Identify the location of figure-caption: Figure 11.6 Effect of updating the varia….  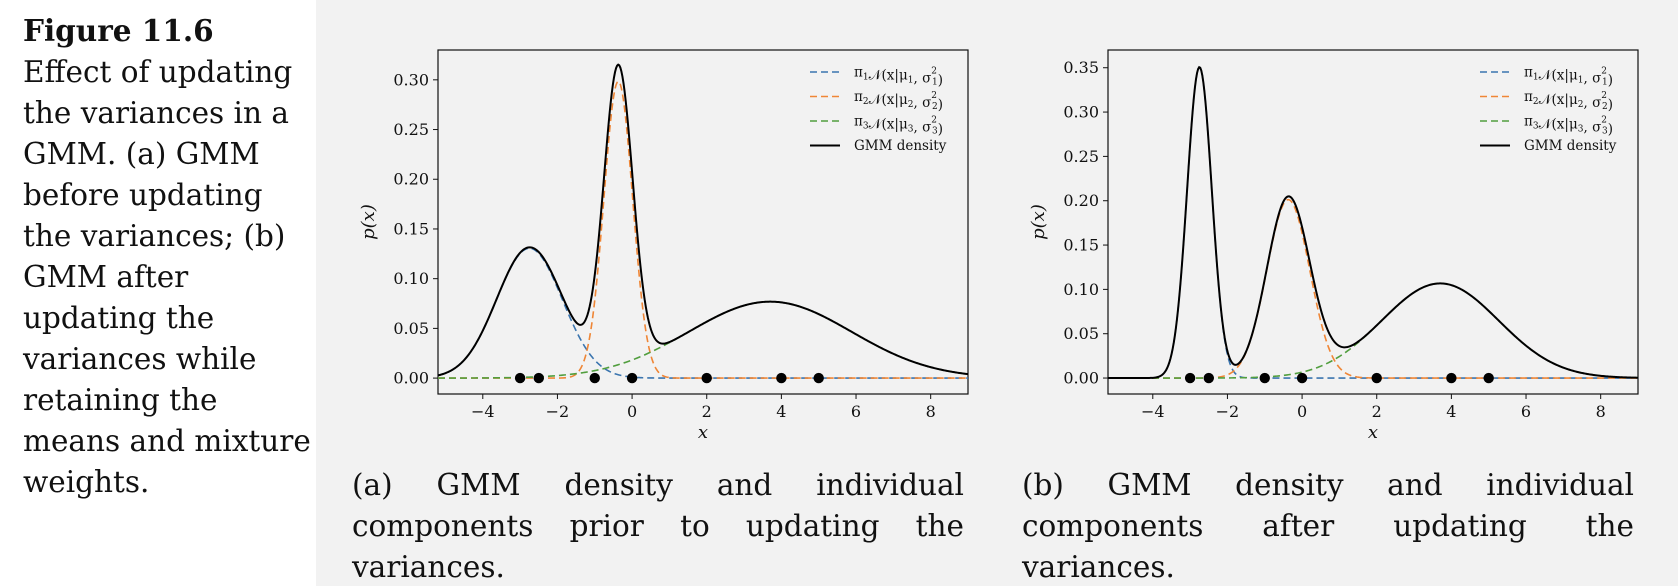
(168, 256).